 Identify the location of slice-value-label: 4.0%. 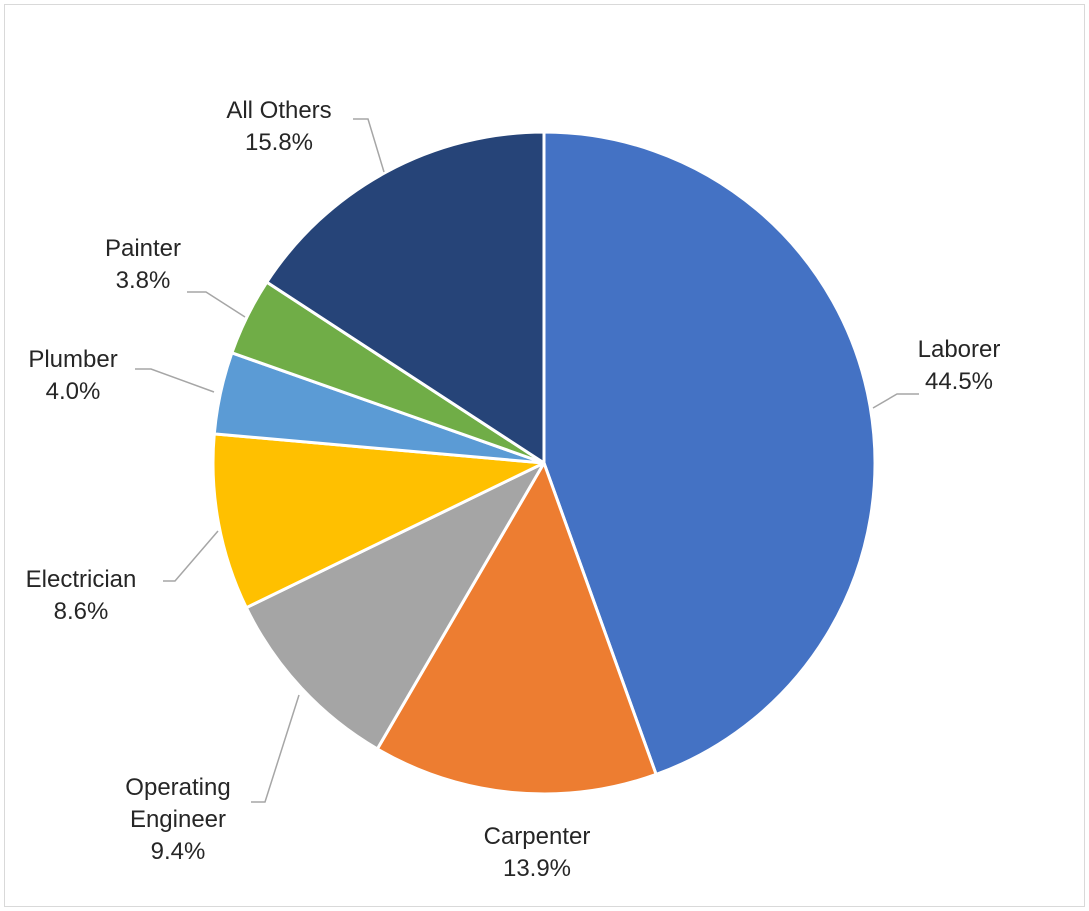
(73, 391).